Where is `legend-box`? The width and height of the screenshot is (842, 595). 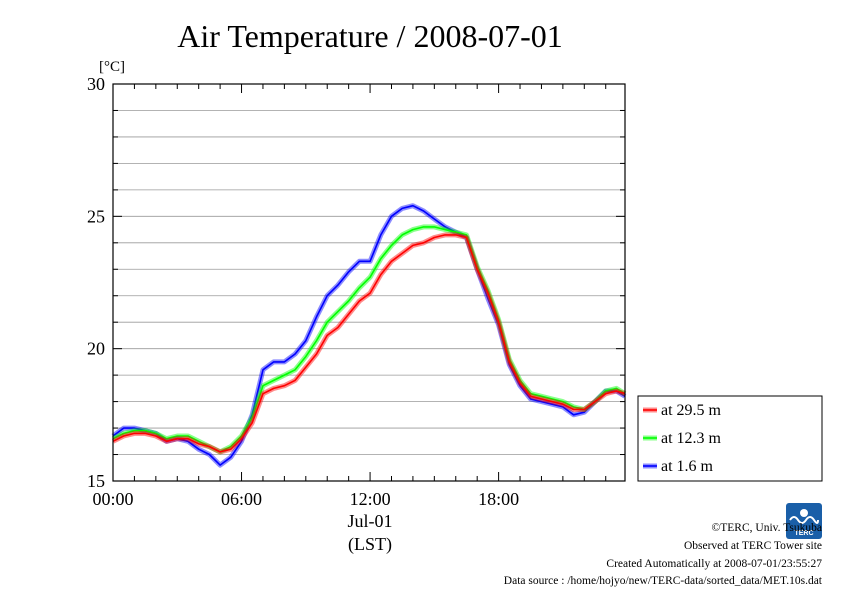
legend-box is located at coordinates (730, 438).